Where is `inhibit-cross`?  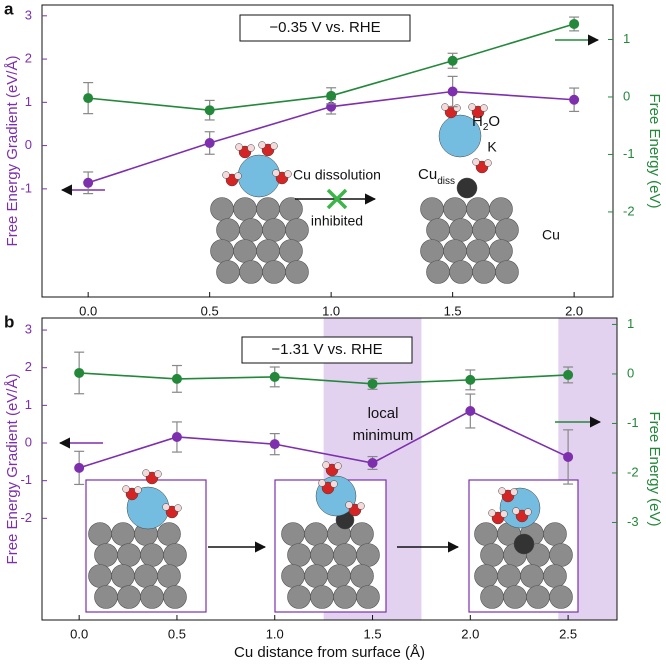 inhibit-cross is located at coordinates (337, 199).